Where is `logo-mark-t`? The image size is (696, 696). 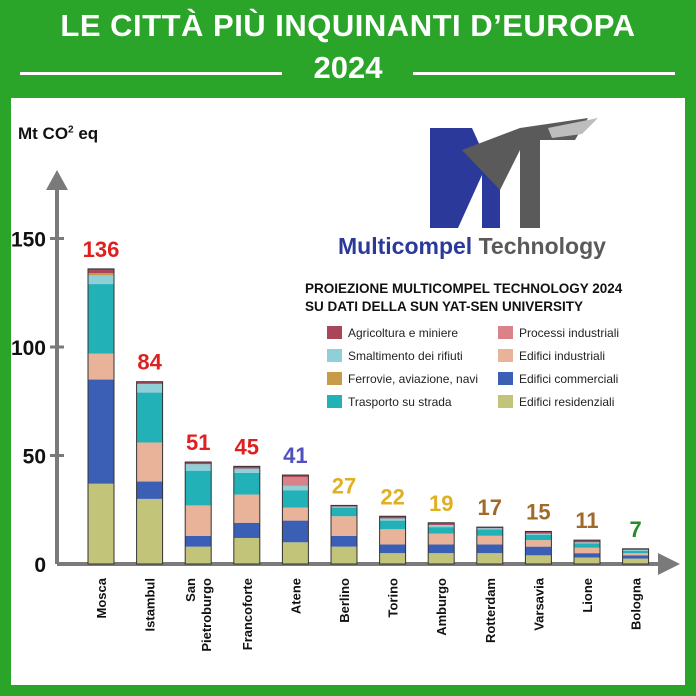 logo-mark-t is located at coordinates (525, 173).